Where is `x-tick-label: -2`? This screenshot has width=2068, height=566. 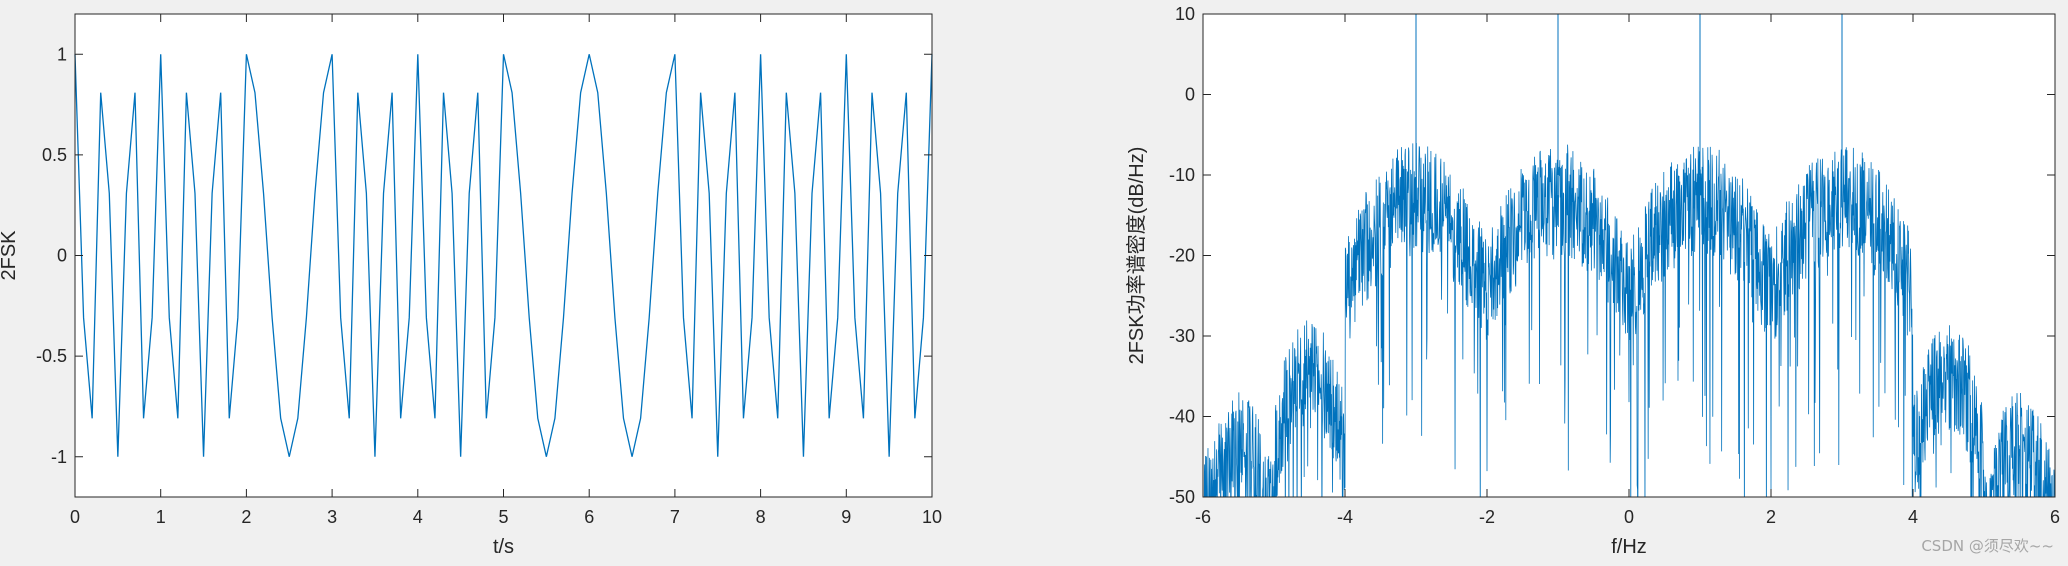
x-tick-label: -2 is located at coordinates (1487, 517).